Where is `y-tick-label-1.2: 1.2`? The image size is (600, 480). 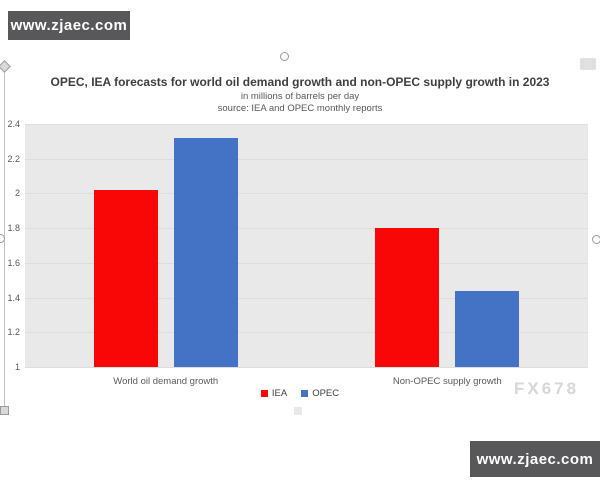
y-tick-label-1.2: 1.2 is located at coordinates (13, 332).